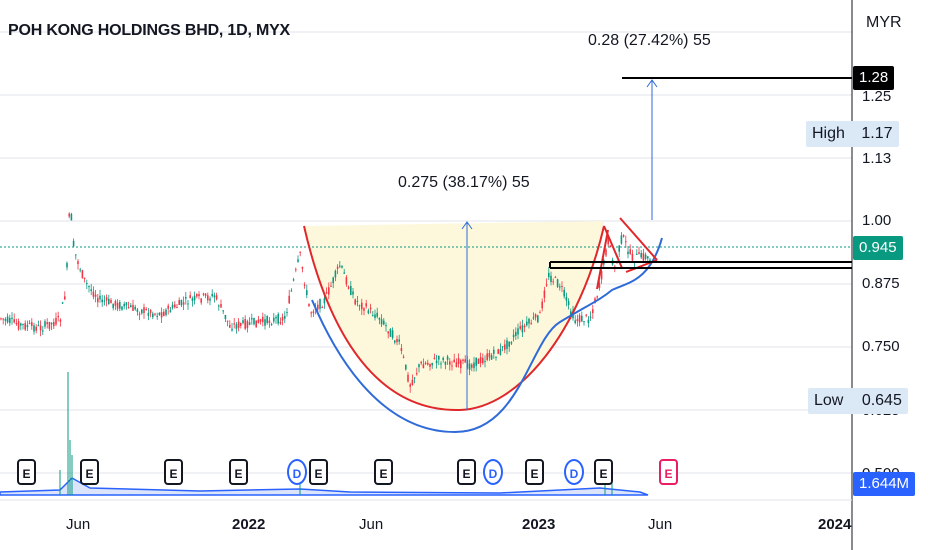  I want to click on price-tick: 0.875, so click(881, 283).